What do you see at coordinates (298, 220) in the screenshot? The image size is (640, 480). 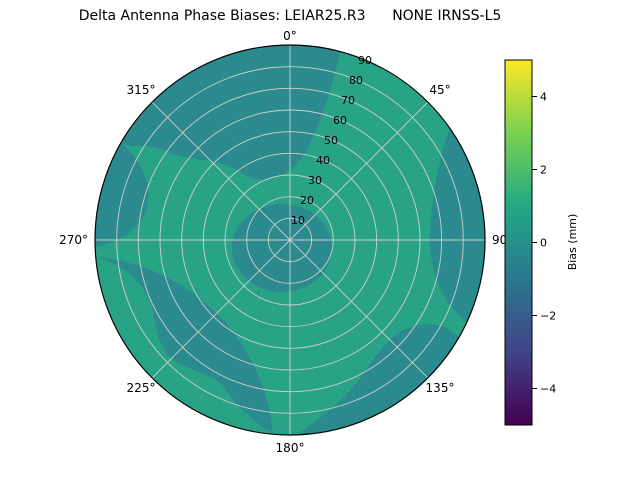 I see `r-tick-label: 10` at bounding box center [298, 220].